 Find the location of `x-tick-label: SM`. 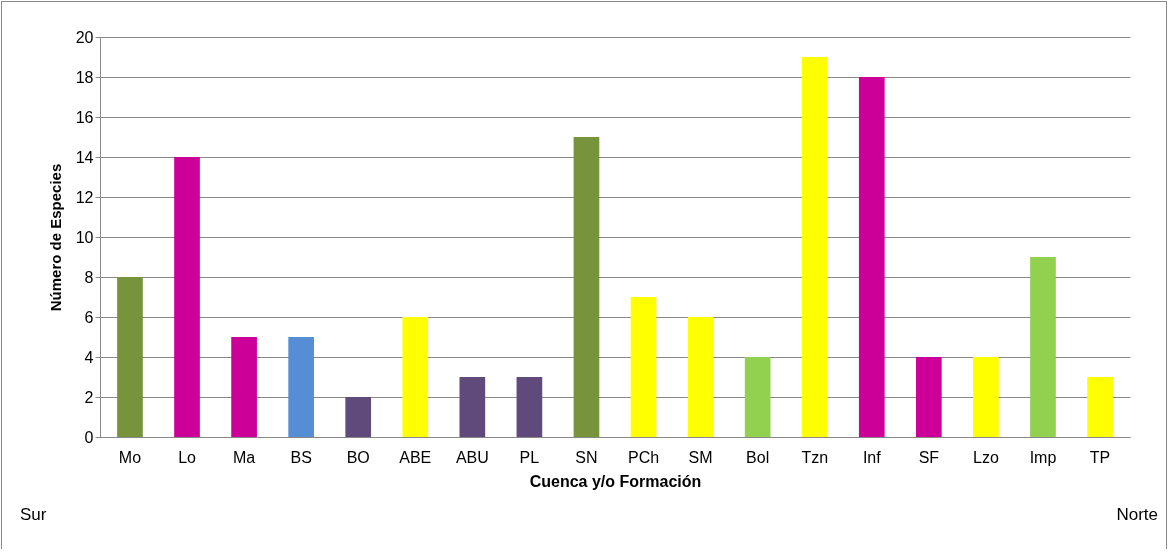

x-tick-label: SM is located at coordinates (700, 457).